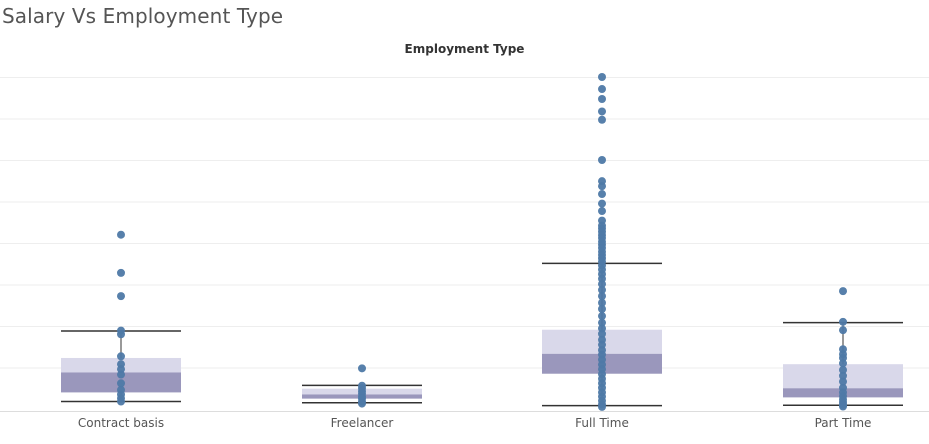  Describe the element at coordinates (464, 49) in the screenshot. I see `column-header: Employment Type` at that location.